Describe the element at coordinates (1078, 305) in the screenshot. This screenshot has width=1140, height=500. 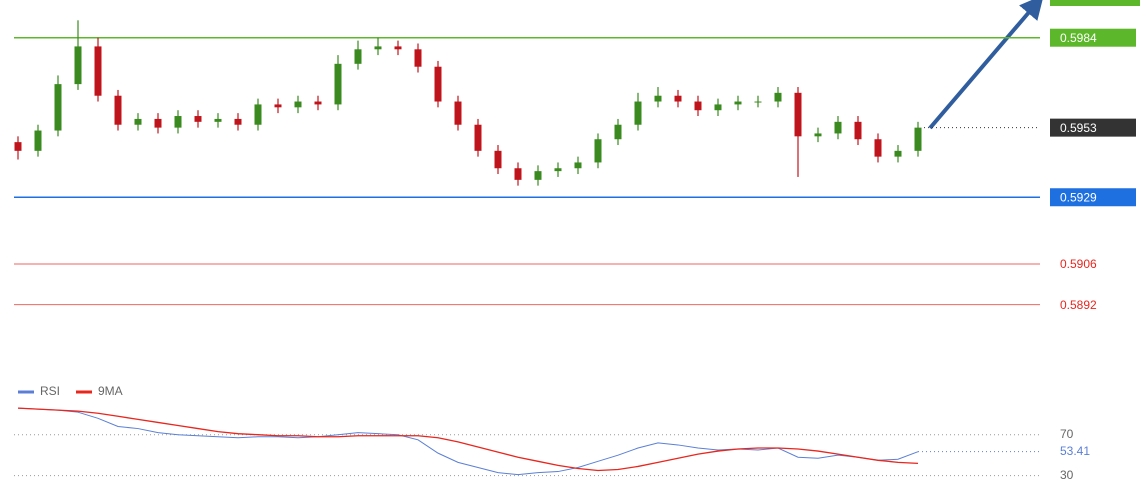
I see `level-label: 0.5892` at that location.